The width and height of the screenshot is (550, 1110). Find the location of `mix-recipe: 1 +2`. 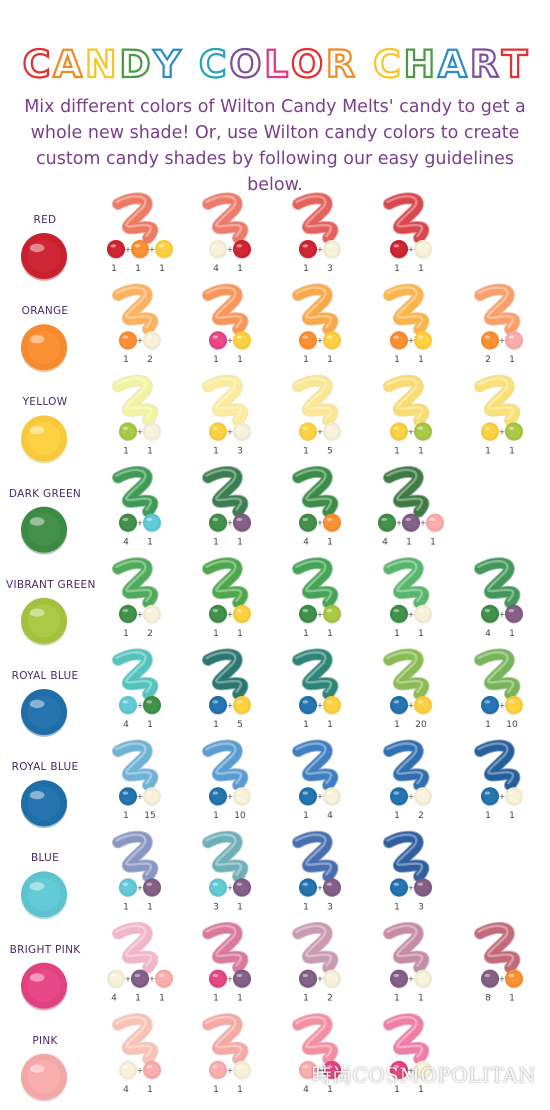

mix-recipe: 1 +2 is located at coordinates (136, 598).